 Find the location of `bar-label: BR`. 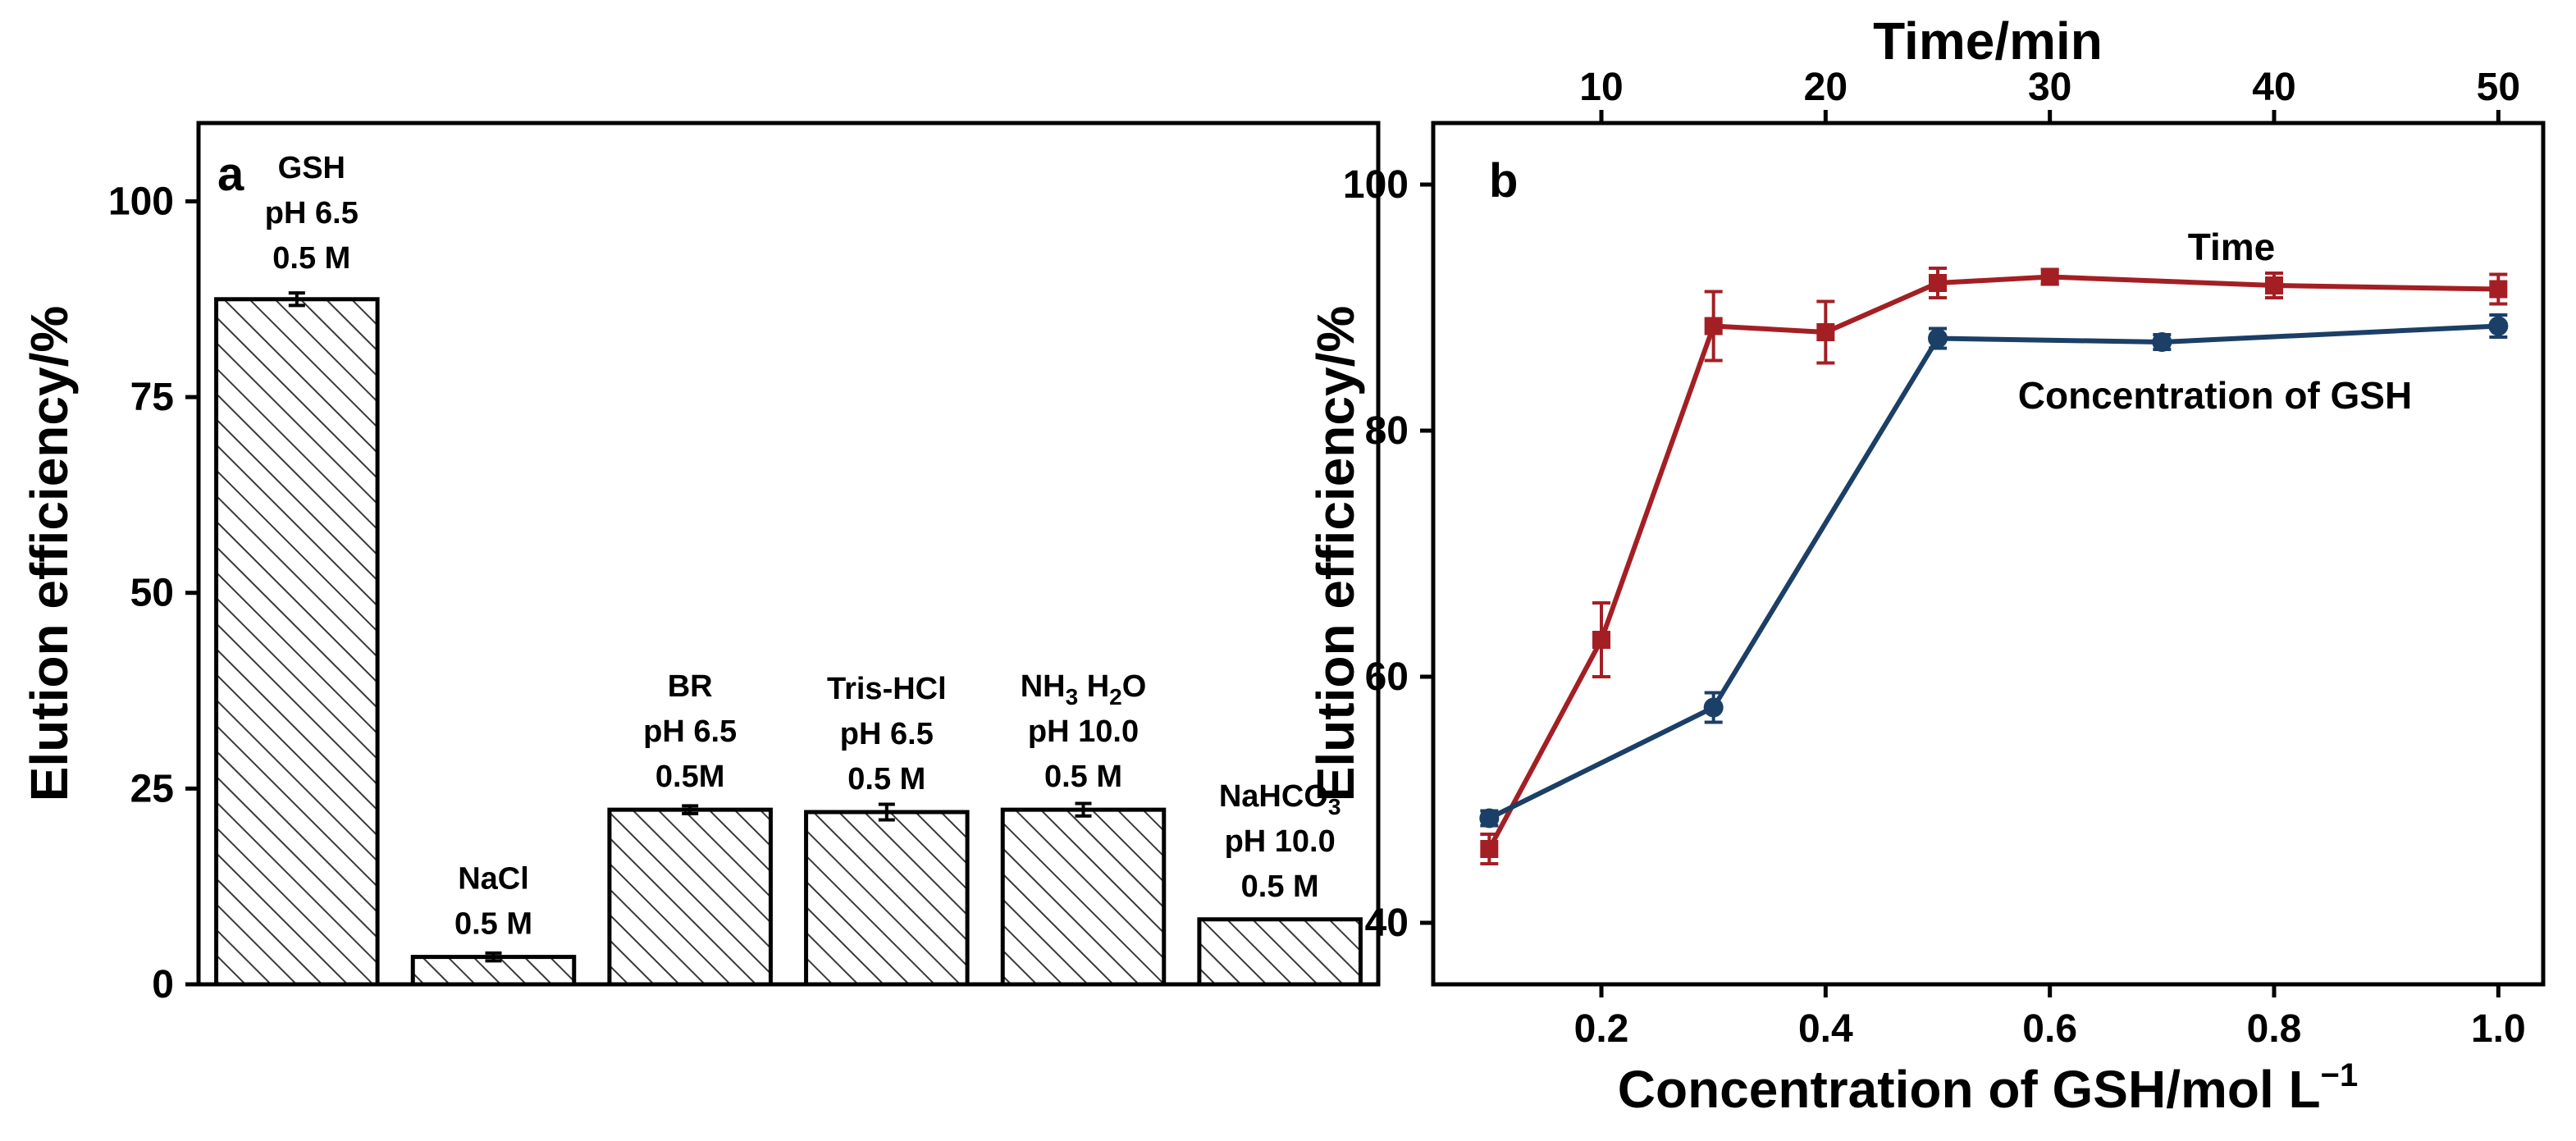

bar-label: BR is located at coordinates (691, 686).